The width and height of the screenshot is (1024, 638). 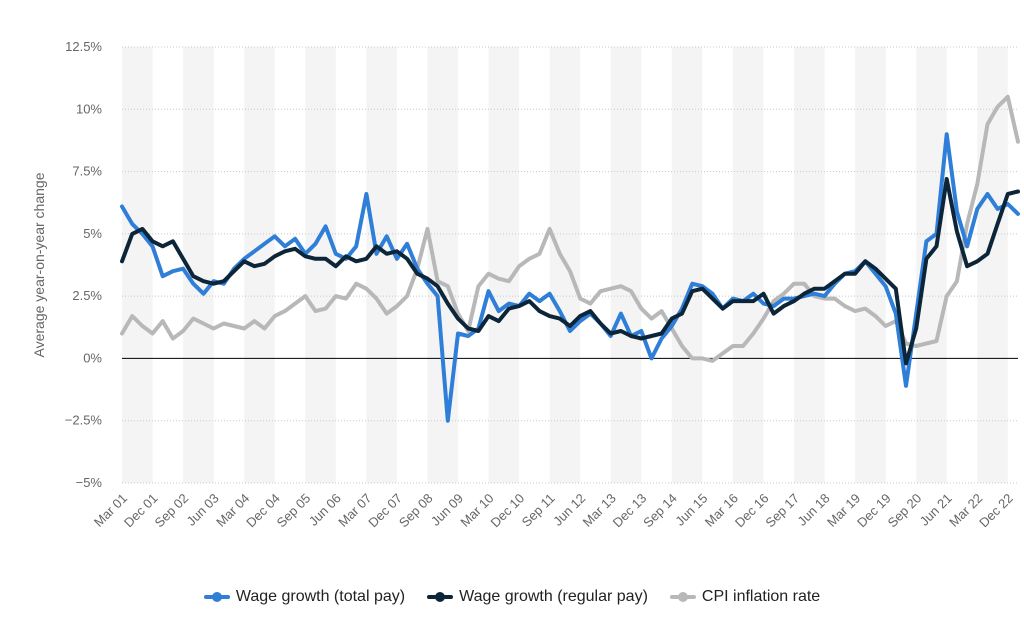 What do you see at coordinates (171, 511) in the screenshot?
I see `x-tick-label: Sep 02` at bounding box center [171, 511].